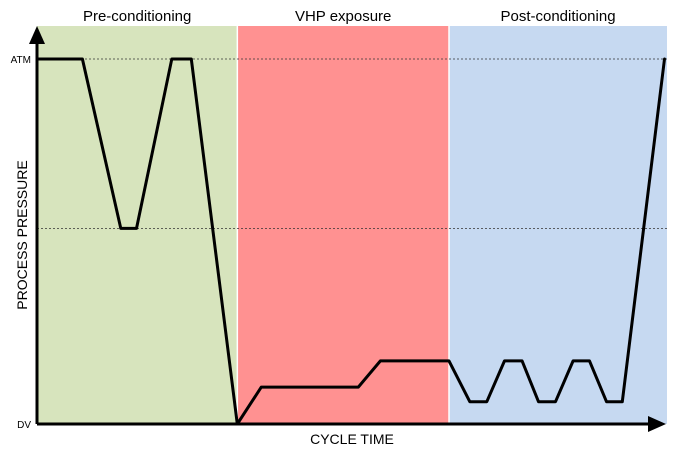 The width and height of the screenshot is (686, 453). I want to click on phase-label-post-conditioning: Post-conditioning, so click(557, 16).